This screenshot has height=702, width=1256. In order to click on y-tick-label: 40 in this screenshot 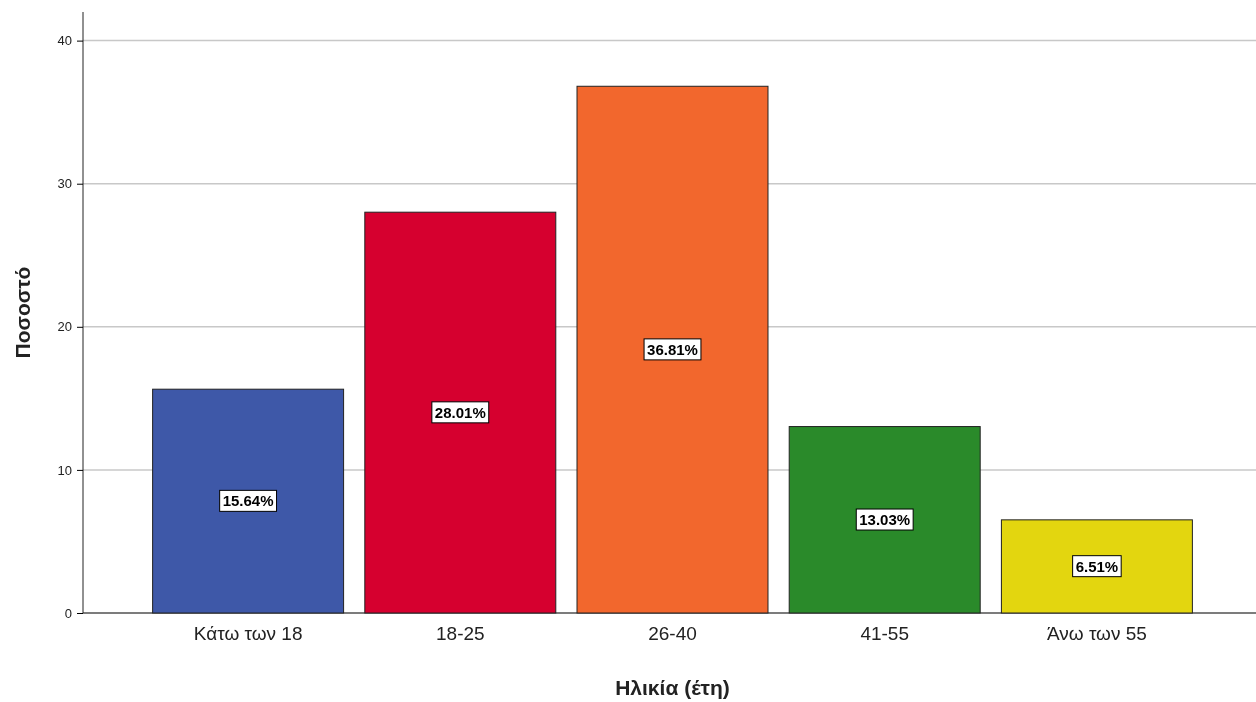, I will do `click(64, 41)`.